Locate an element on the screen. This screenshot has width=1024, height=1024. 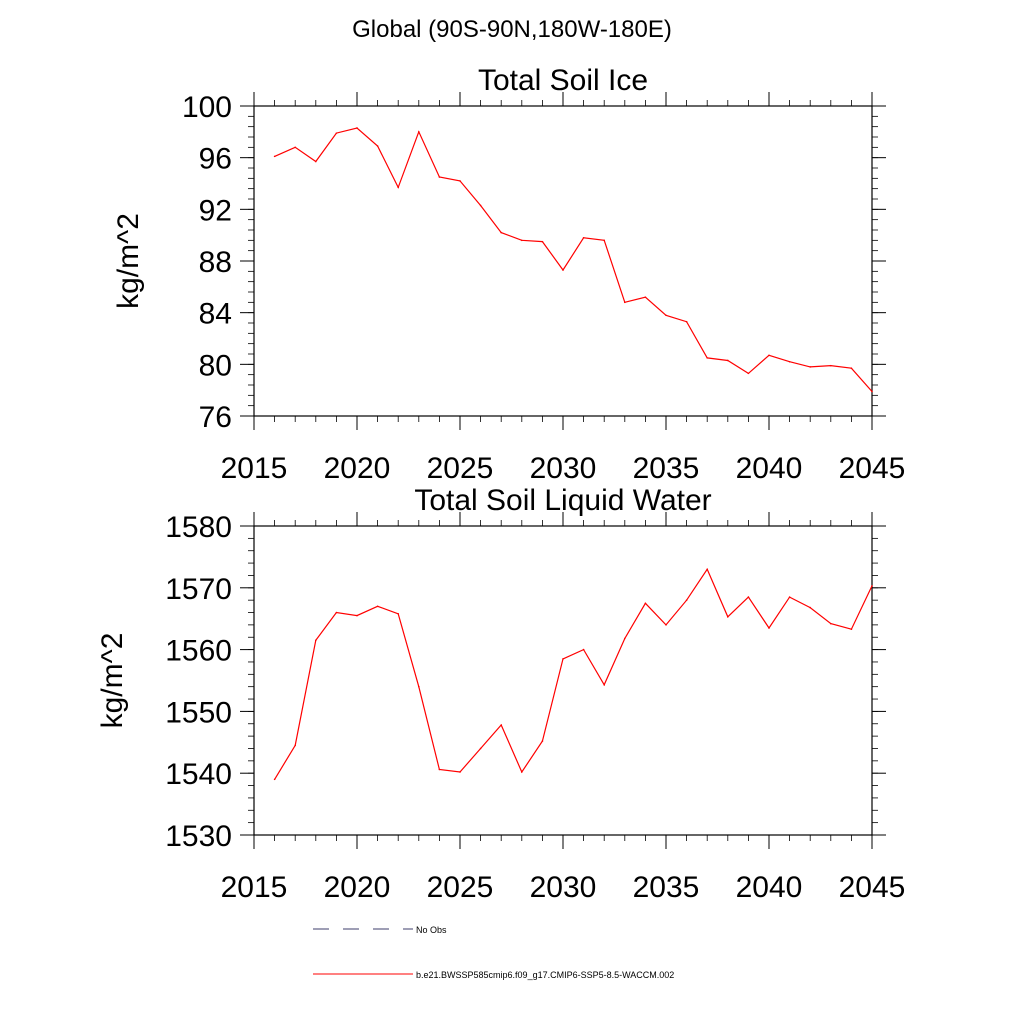
soil-ice-y-tick-label: 76 is located at coordinates (215, 417).